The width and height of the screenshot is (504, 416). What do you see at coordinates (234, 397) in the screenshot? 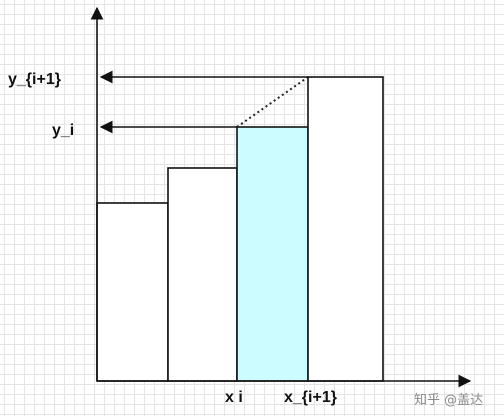
I see `x-left-label: x i` at bounding box center [234, 397].